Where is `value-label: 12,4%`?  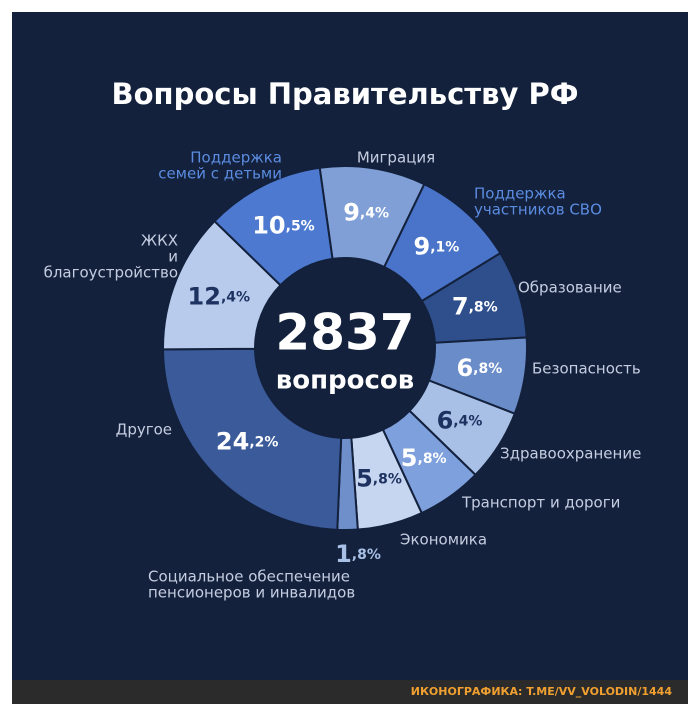
value-label: 12,4% is located at coordinates (219, 296).